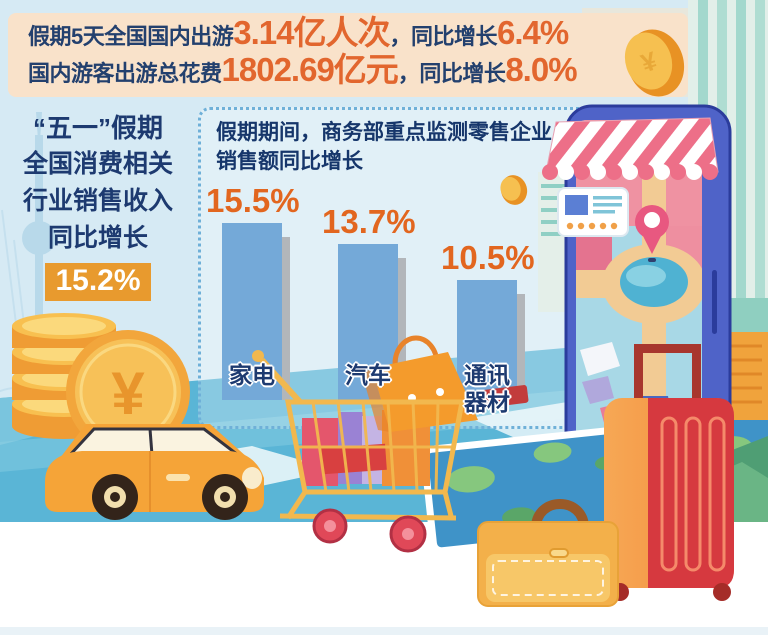 The height and width of the screenshot is (635, 768). Describe the element at coordinates (368, 322) in the screenshot. I see `bar-汽车` at that location.